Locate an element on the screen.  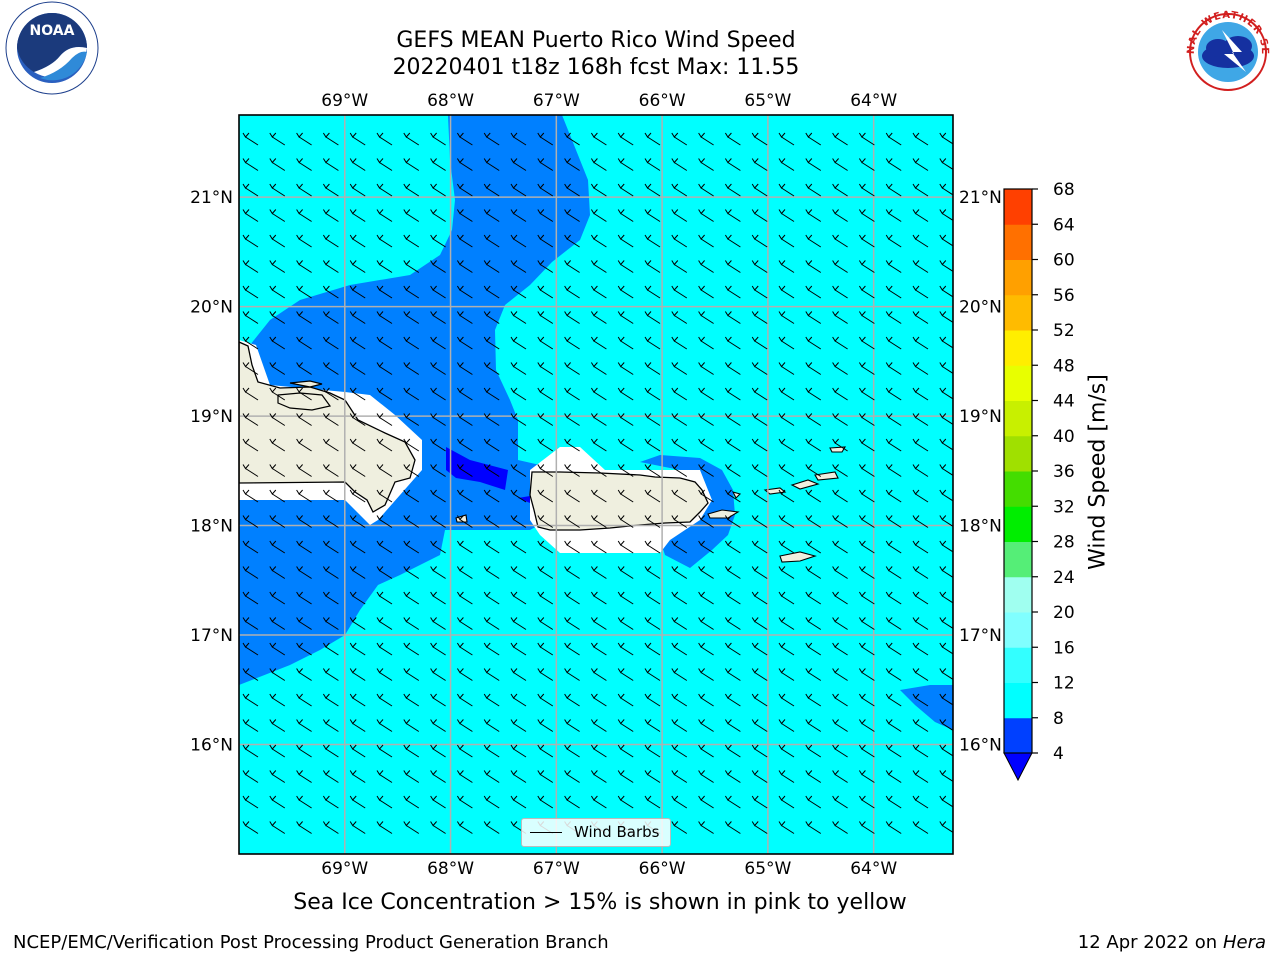
noaa-logo-icon: NOAA is located at coordinates (52, 48).